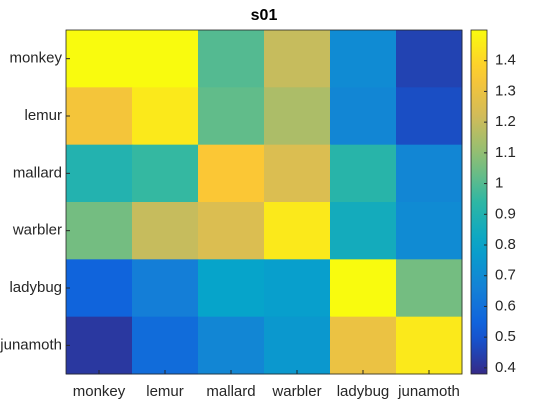 The height and width of the screenshot is (420, 560). What do you see at coordinates (31, 344) in the screenshot?
I see `y-tick-label: junamoth` at bounding box center [31, 344].